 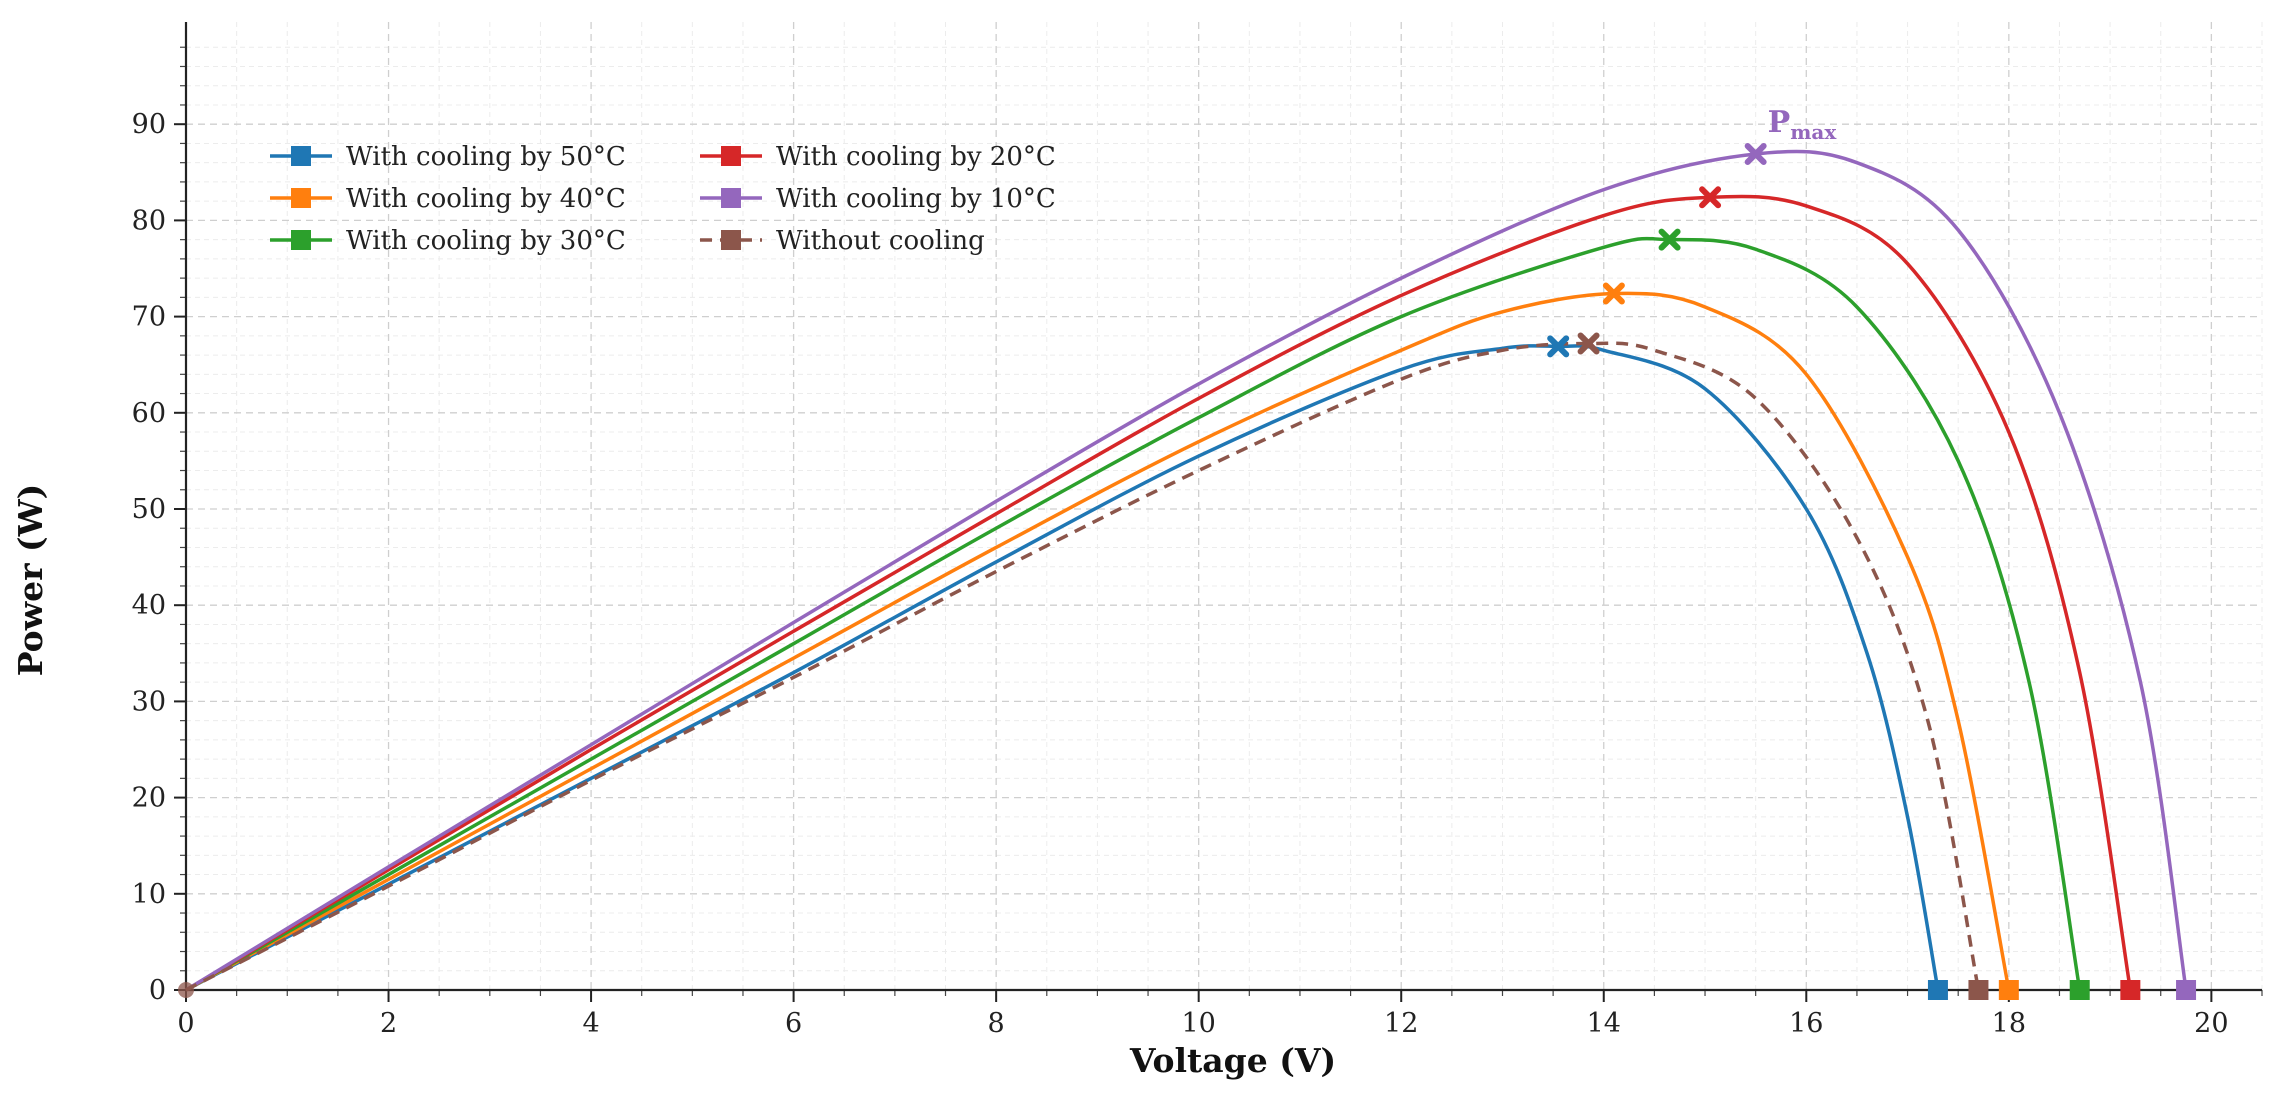 What do you see at coordinates (880, 241) in the screenshot?
I see `legend-label: Without cooling` at bounding box center [880, 241].